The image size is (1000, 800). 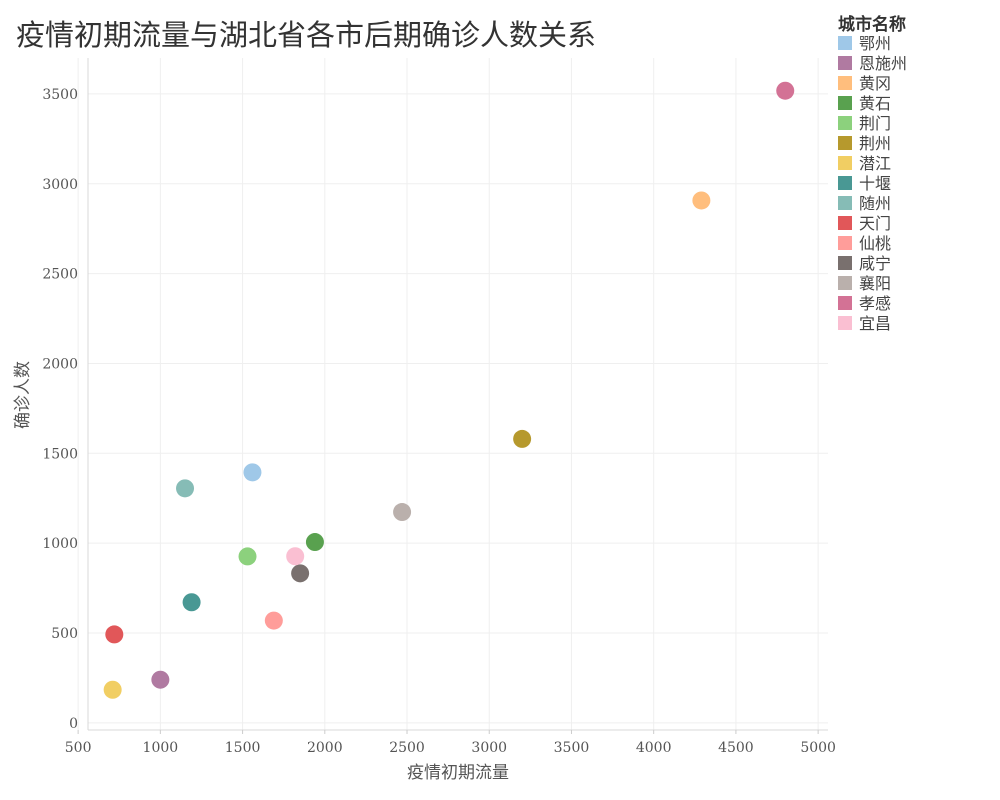 I want to click on legend-label: 鄂州, so click(x=875, y=43).